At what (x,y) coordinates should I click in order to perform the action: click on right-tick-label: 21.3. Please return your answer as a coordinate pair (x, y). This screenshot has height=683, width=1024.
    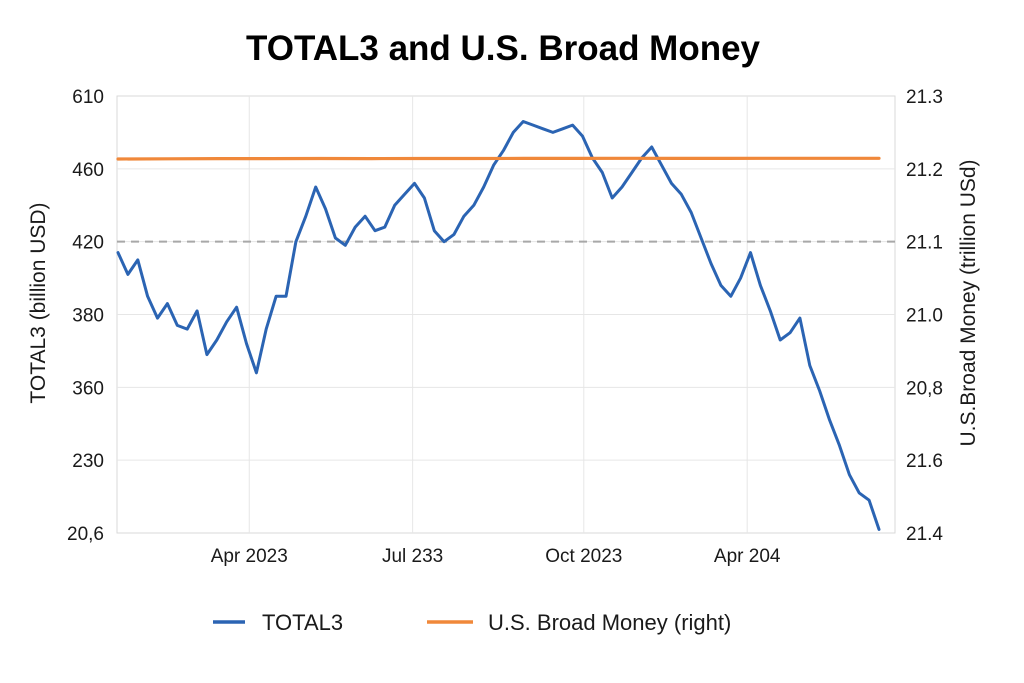
    Looking at the image, I should click on (924, 97).